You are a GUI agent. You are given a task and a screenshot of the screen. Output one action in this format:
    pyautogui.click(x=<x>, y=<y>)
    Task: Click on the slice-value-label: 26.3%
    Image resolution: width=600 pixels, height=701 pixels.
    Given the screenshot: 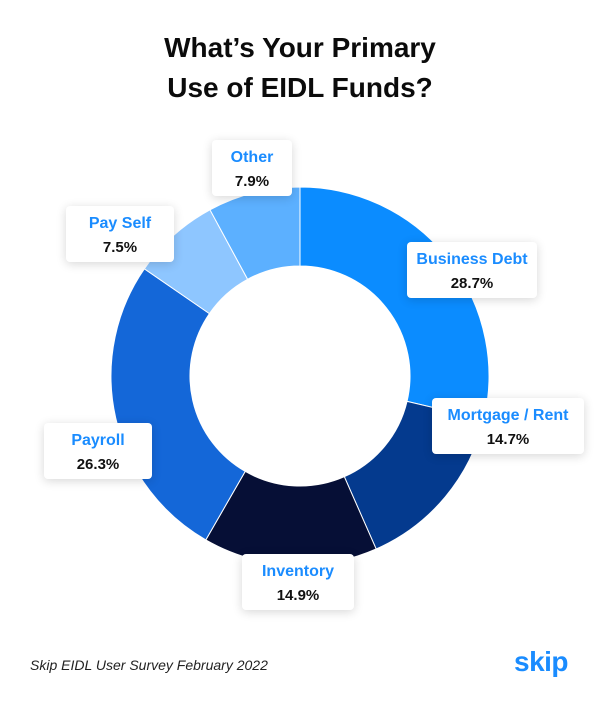 What is the action you would take?
    pyautogui.click(x=98, y=464)
    